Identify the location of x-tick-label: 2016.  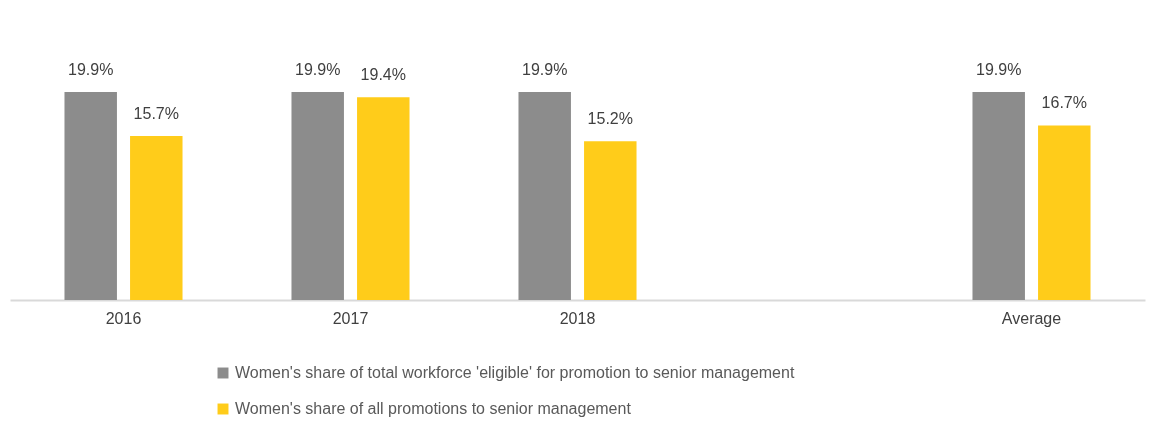
(123, 318).